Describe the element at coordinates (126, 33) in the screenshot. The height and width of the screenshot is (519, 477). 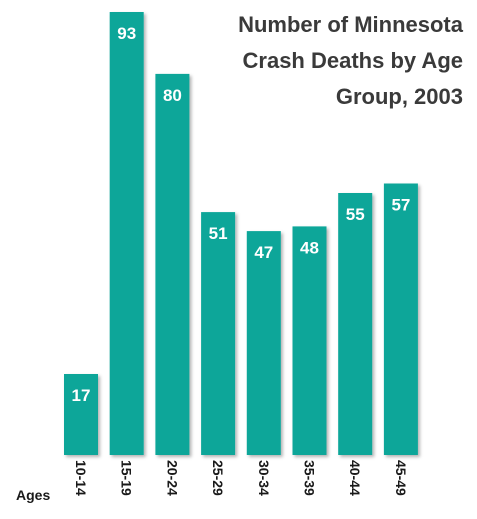
I see `data-label-15-19: 93` at that location.